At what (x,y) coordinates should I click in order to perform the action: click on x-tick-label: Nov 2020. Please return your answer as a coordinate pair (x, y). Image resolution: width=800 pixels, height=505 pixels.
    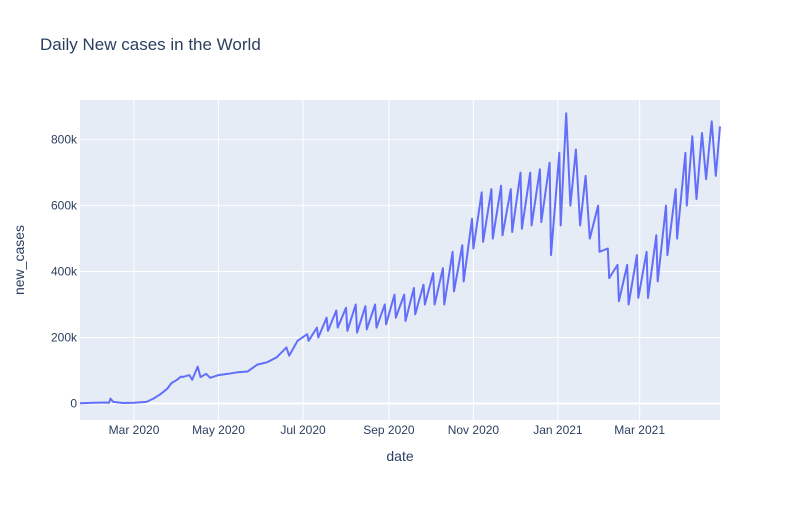
    Looking at the image, I should click on (474, 430).